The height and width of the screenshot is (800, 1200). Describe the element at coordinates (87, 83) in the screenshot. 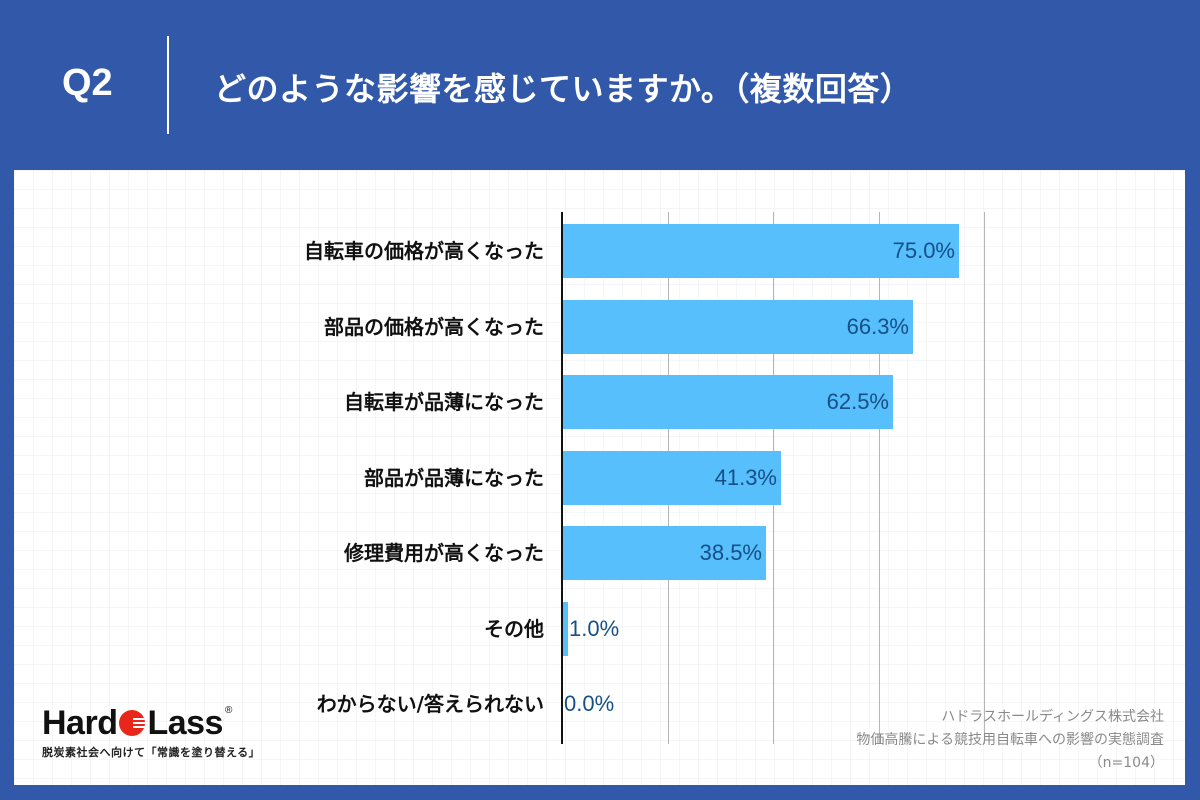

I see `question-number: Q2` at that location.